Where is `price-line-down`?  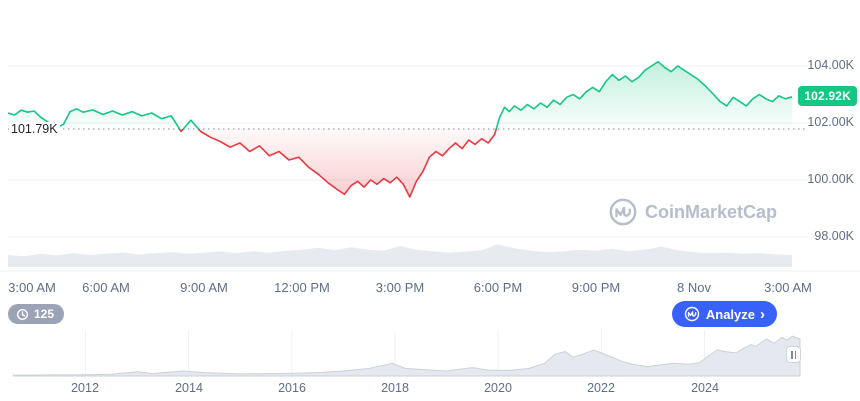
price-line-down is located at coordinates (338, 163).